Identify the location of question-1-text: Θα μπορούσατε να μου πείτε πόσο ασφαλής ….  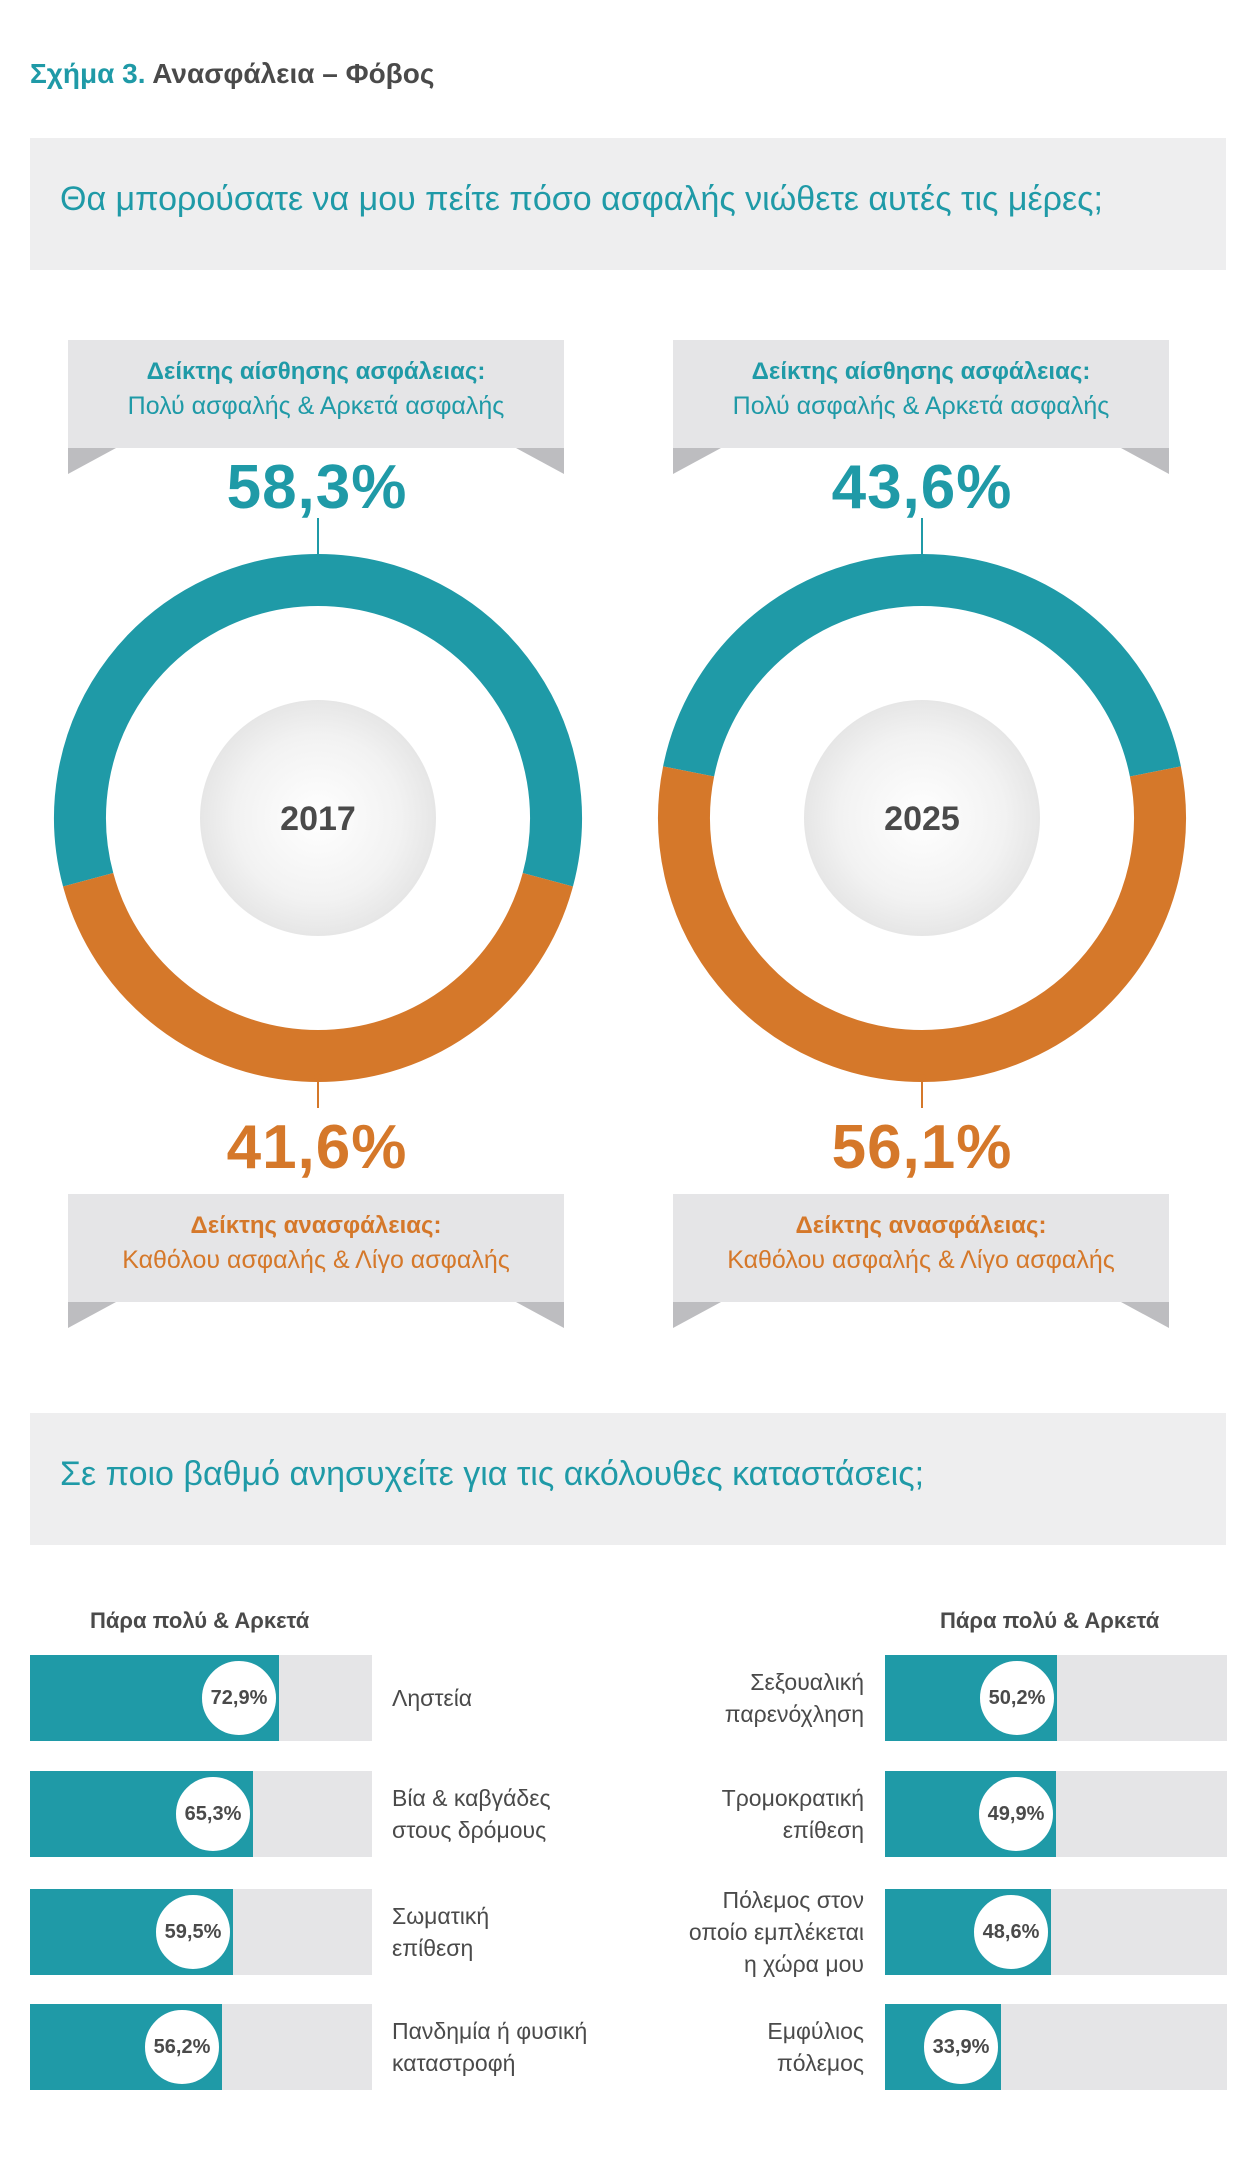
(581, 199).